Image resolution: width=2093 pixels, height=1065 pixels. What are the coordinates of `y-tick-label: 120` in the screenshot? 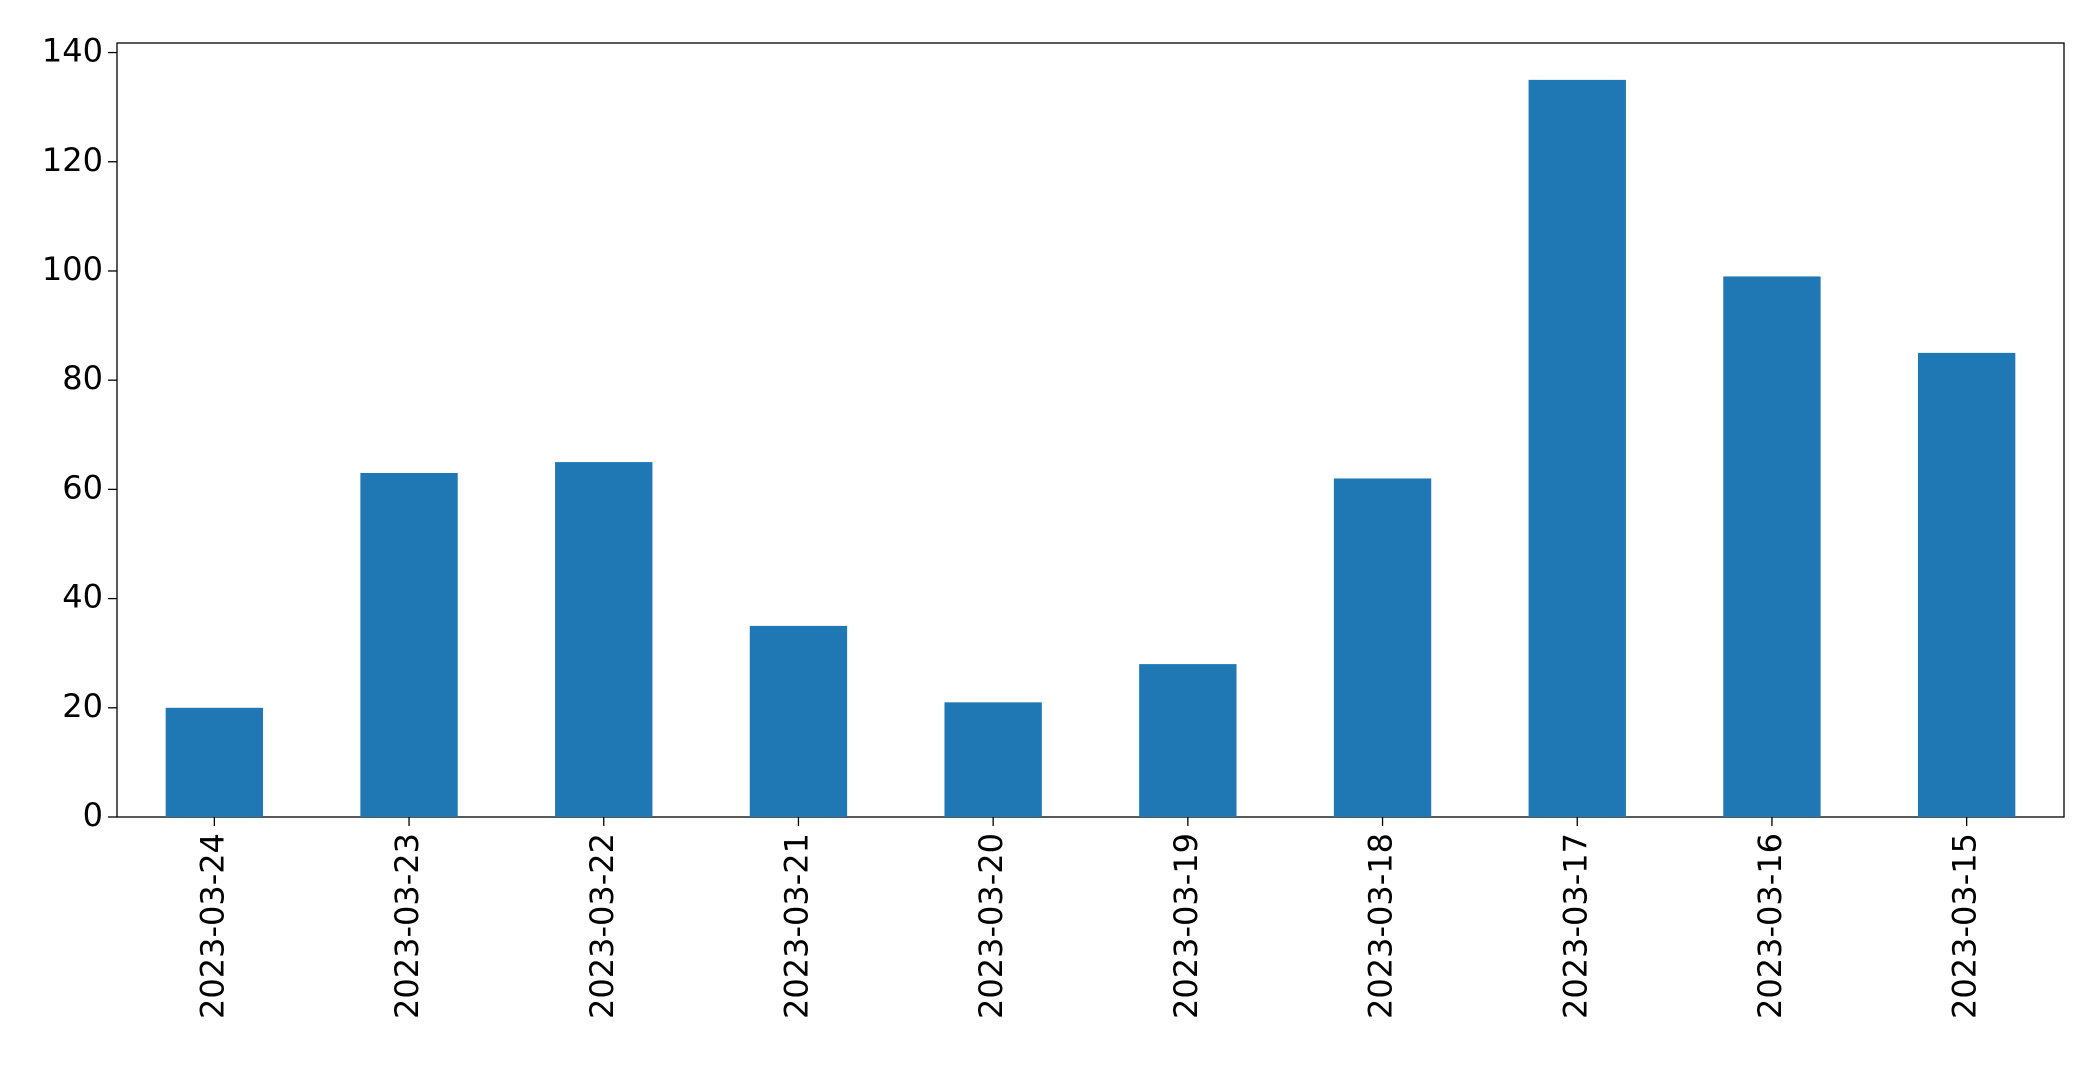 It's located at (72, 160).